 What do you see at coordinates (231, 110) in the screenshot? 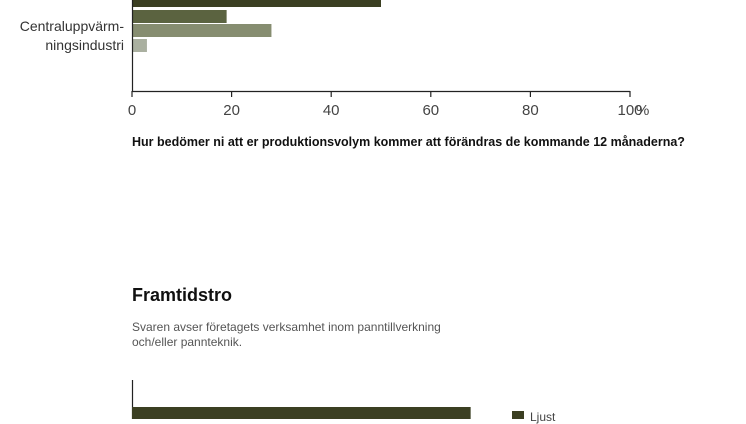
I see `x-tick-label-20: 20` at bounding box center [231, 110].